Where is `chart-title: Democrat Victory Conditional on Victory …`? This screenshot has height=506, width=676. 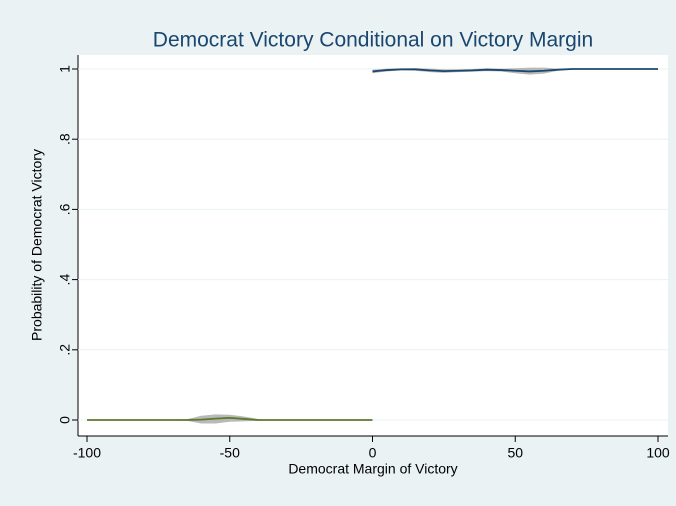 chart-title: Democrat Victory Conditional on Victory … is located at coordinates (373, 40).